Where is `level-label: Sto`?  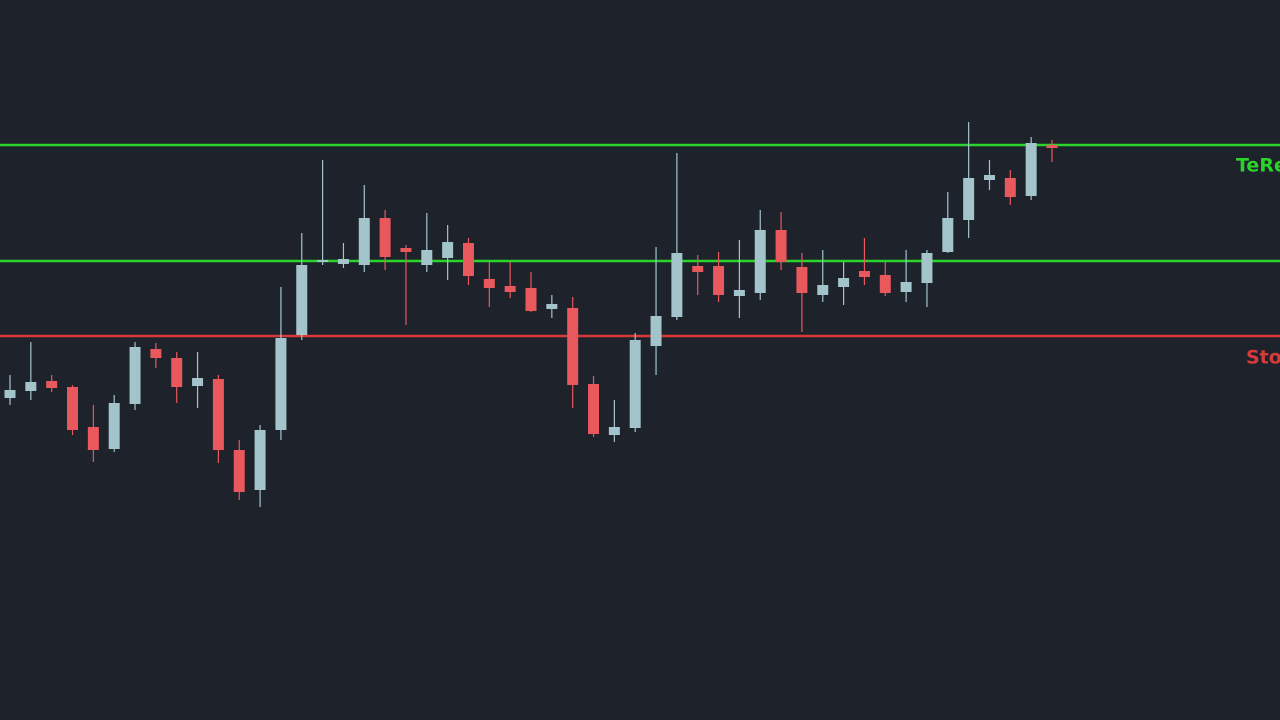
level-label: Sto is located at coordinates (1263, 358).